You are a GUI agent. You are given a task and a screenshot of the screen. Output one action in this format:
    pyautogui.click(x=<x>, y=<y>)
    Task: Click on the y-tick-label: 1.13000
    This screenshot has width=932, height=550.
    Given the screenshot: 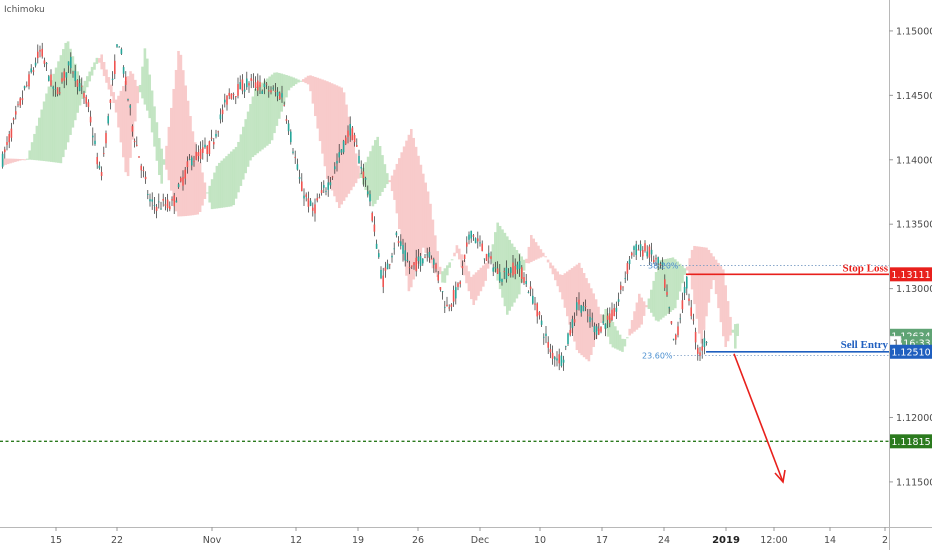 What is the action you would take?
    pyautogui.click(x=914, y=289)
    